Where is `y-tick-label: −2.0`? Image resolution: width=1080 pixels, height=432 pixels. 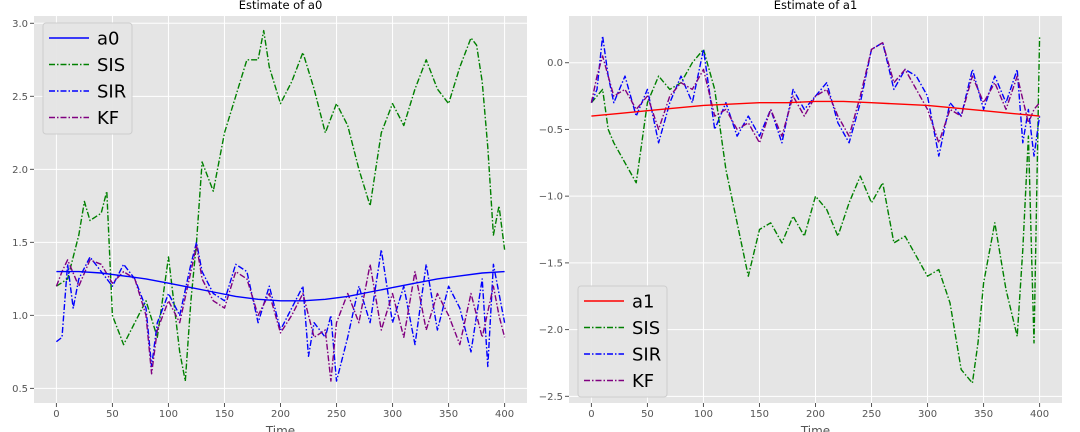 y-tick-label: −2.0 is located at coordinates (551, 330).